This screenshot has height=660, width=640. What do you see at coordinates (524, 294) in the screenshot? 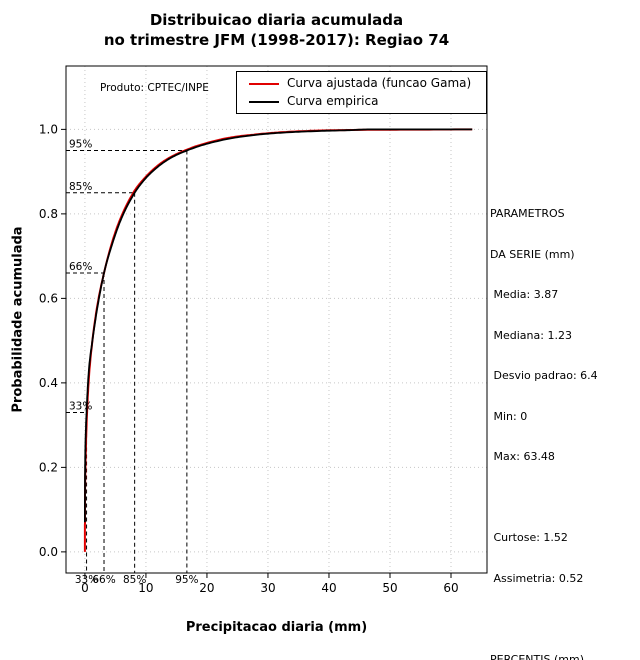
I see `stats-line: Media: 3.87` at bounding box center [524, 294].